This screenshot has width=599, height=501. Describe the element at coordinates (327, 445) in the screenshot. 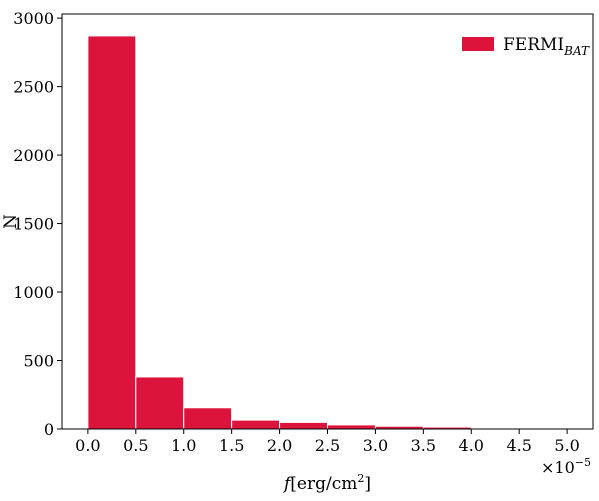

I see `x-tick-label: 2.5` at that location.